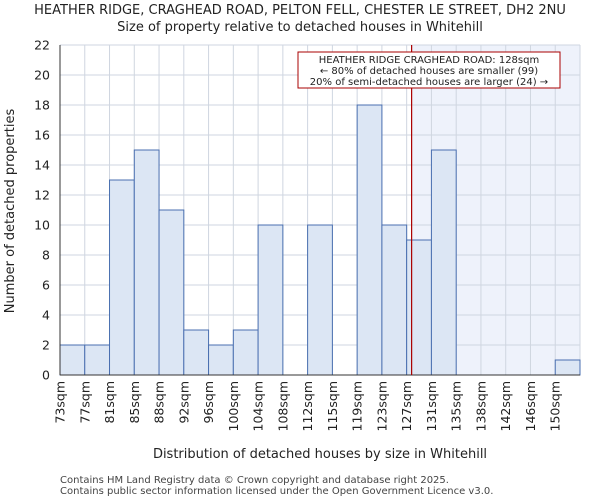  I want to click on y-tick-label: 16, so click(42, 135).